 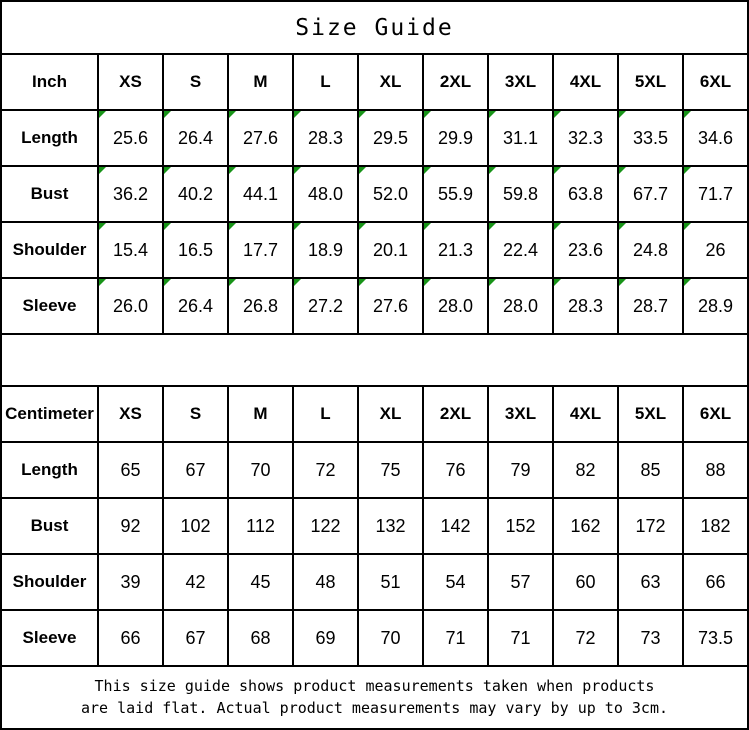 What do you see at coordinates (195, 194) in the screenshot?
I see `measurement-value-cell: 40.2` at bounding box center [195, 194].